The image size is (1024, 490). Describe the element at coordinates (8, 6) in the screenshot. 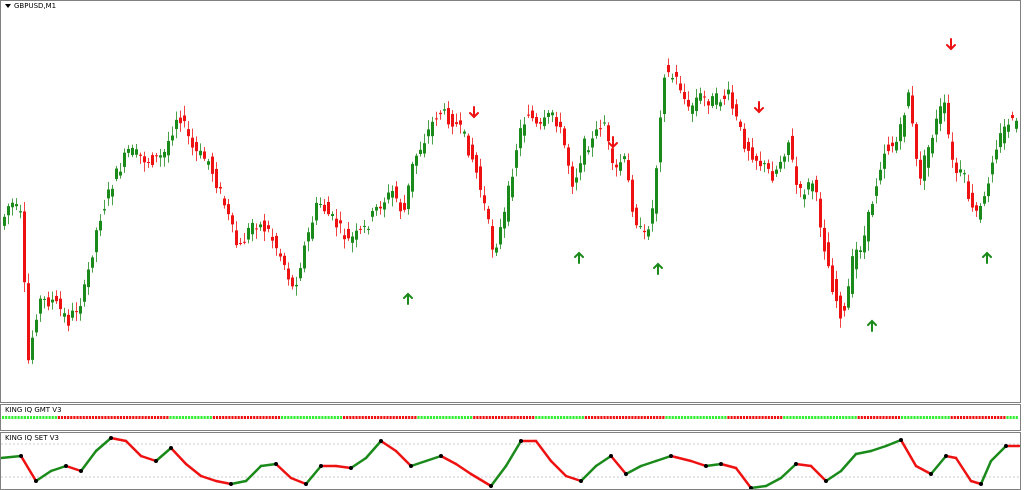

I see `dropdown-triangle-icon` at that location.